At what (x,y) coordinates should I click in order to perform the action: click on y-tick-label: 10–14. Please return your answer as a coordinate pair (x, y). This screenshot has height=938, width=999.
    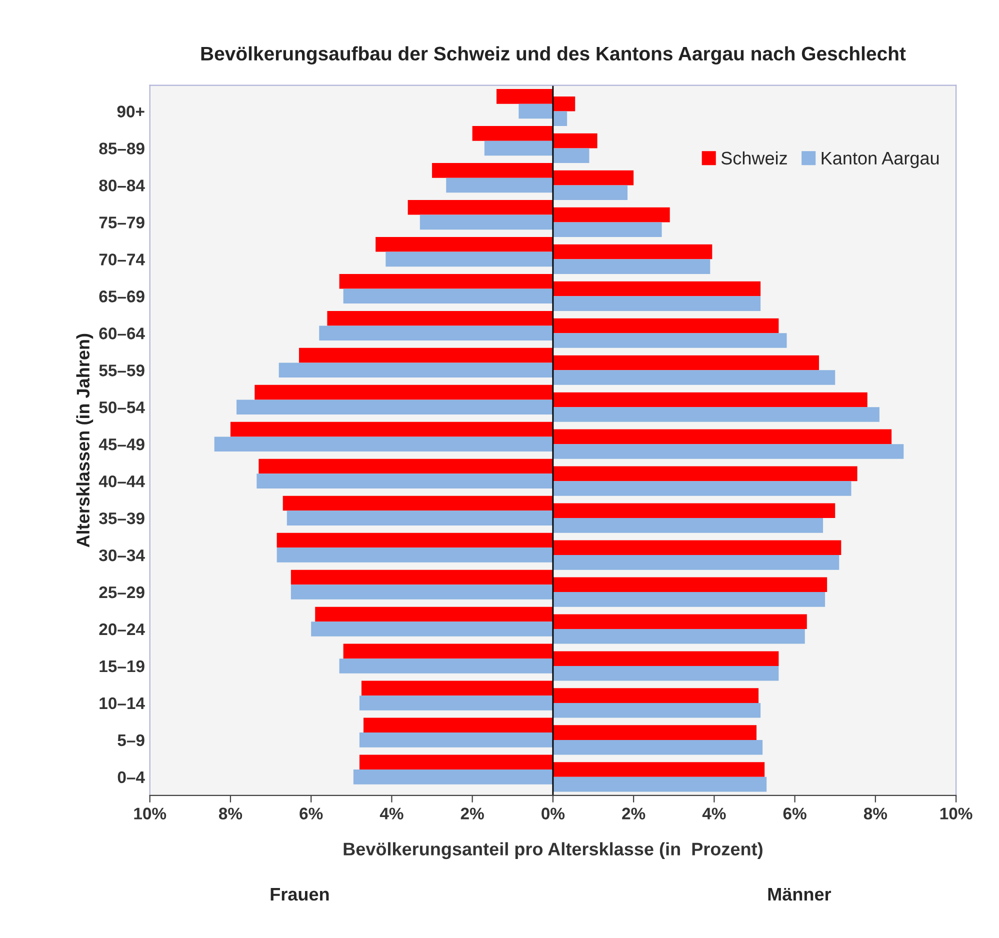
    Looking at the image, I should click on (122, 703).